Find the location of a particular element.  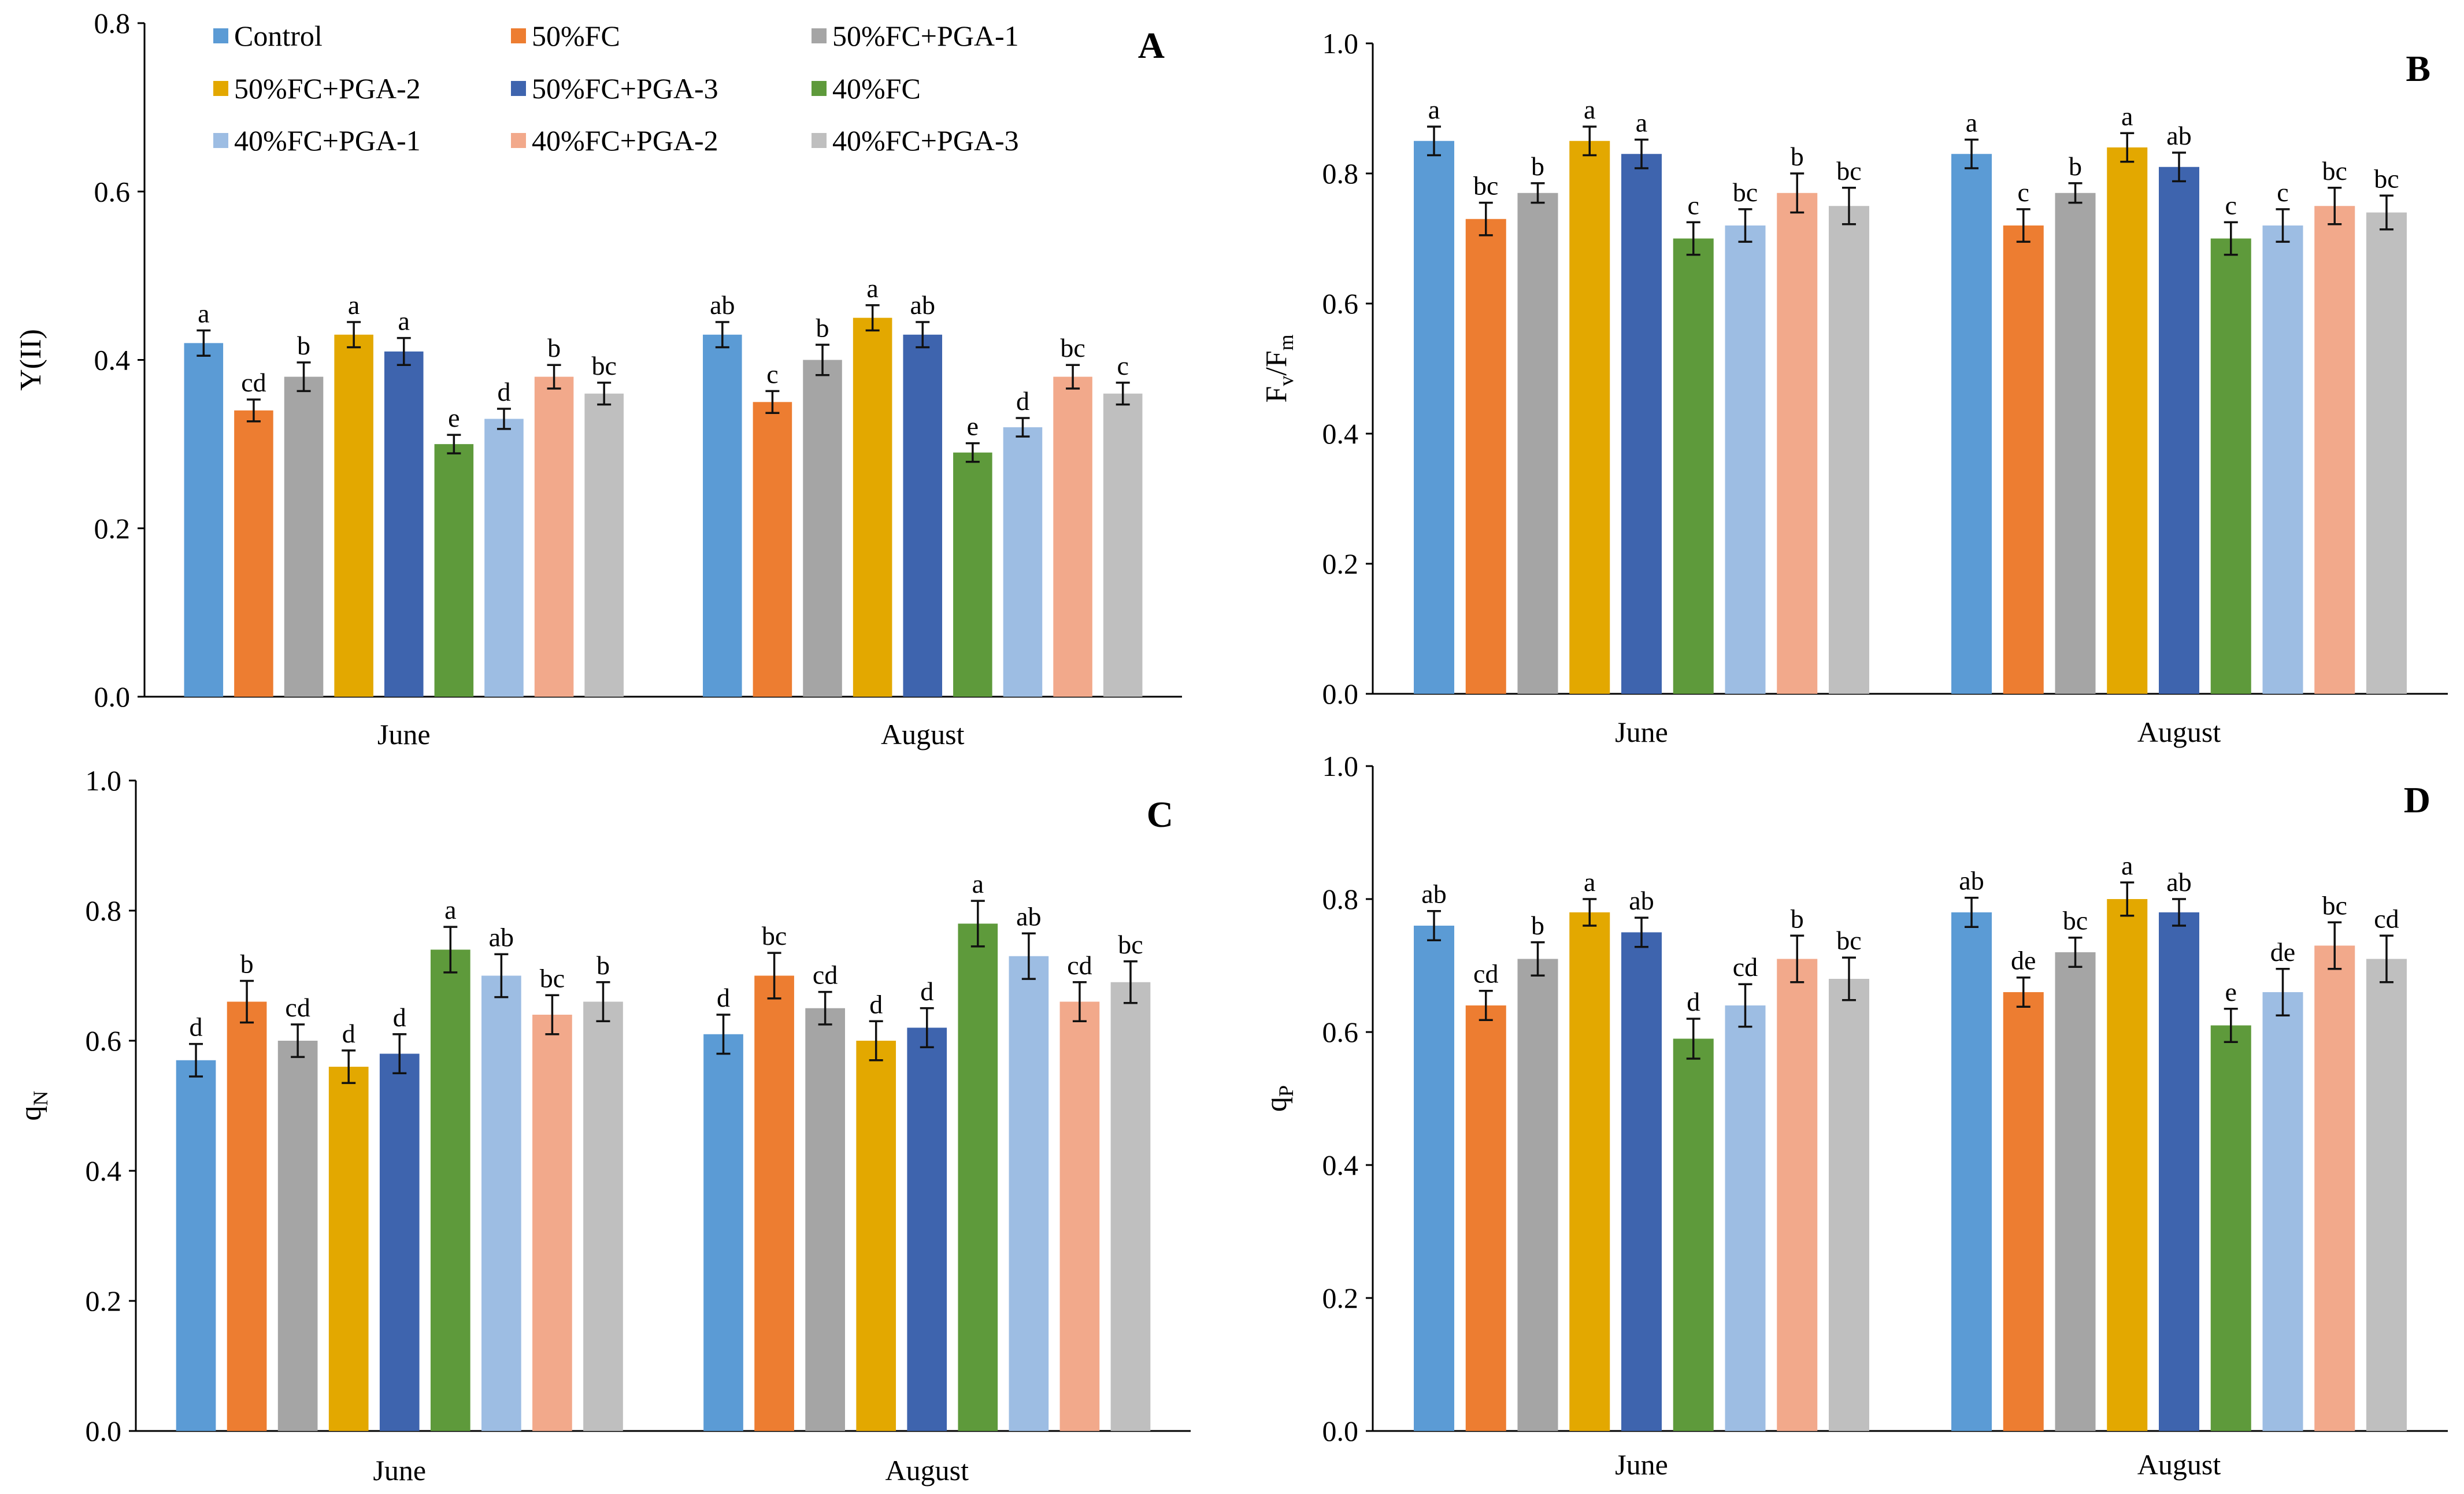

y-axis-label: Y(II) is located at coordinates (30, 360).